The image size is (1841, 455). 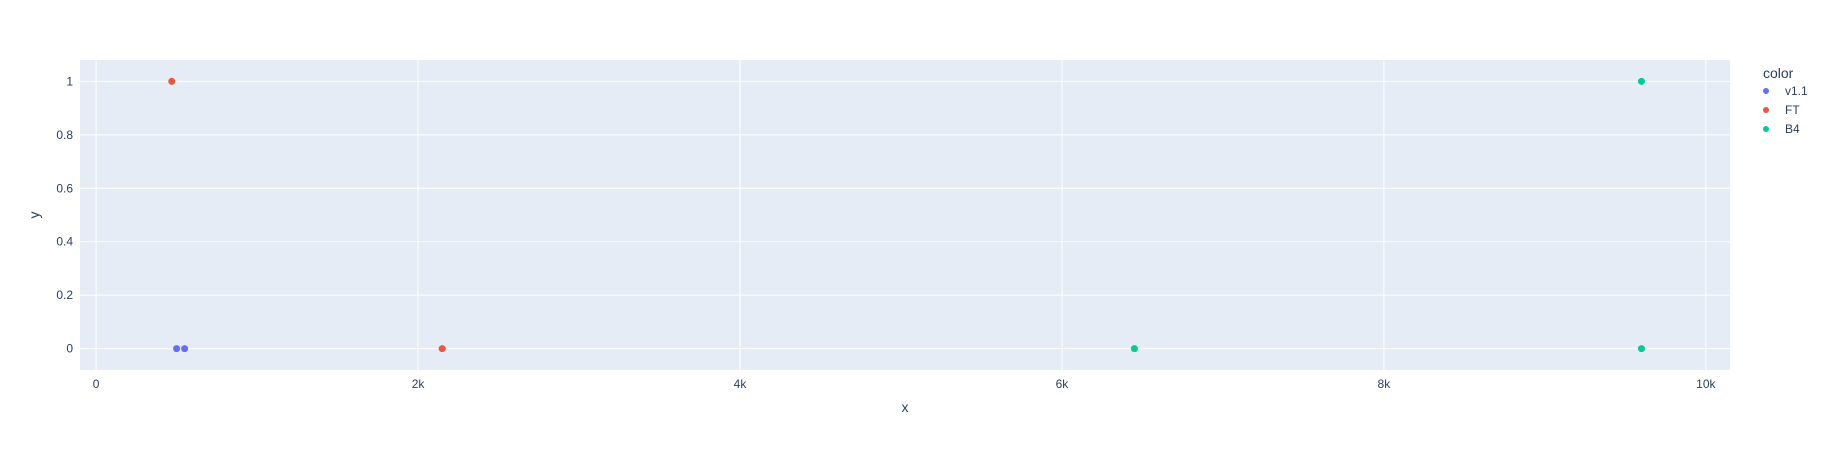 I want to click on y-tick-label: 0, so click(x=69, y=349).